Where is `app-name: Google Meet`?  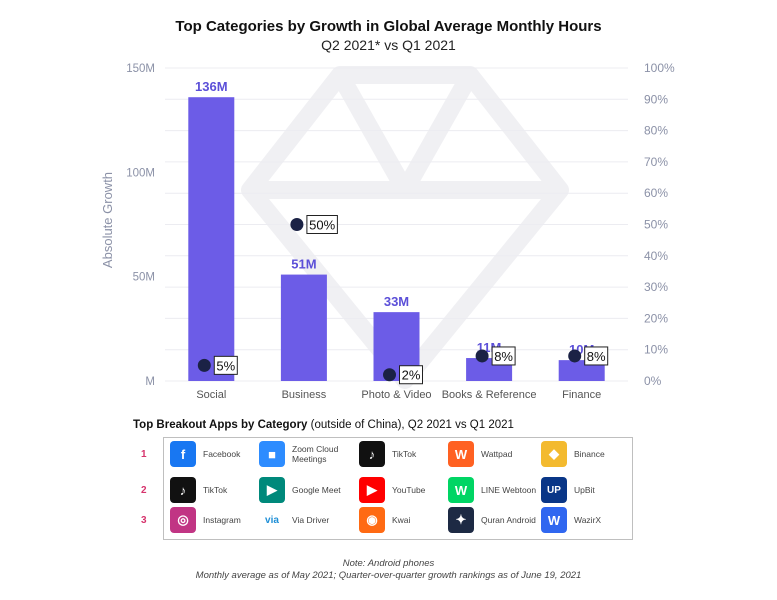 app-name: Google Meet is located at coordinates (316, 490).